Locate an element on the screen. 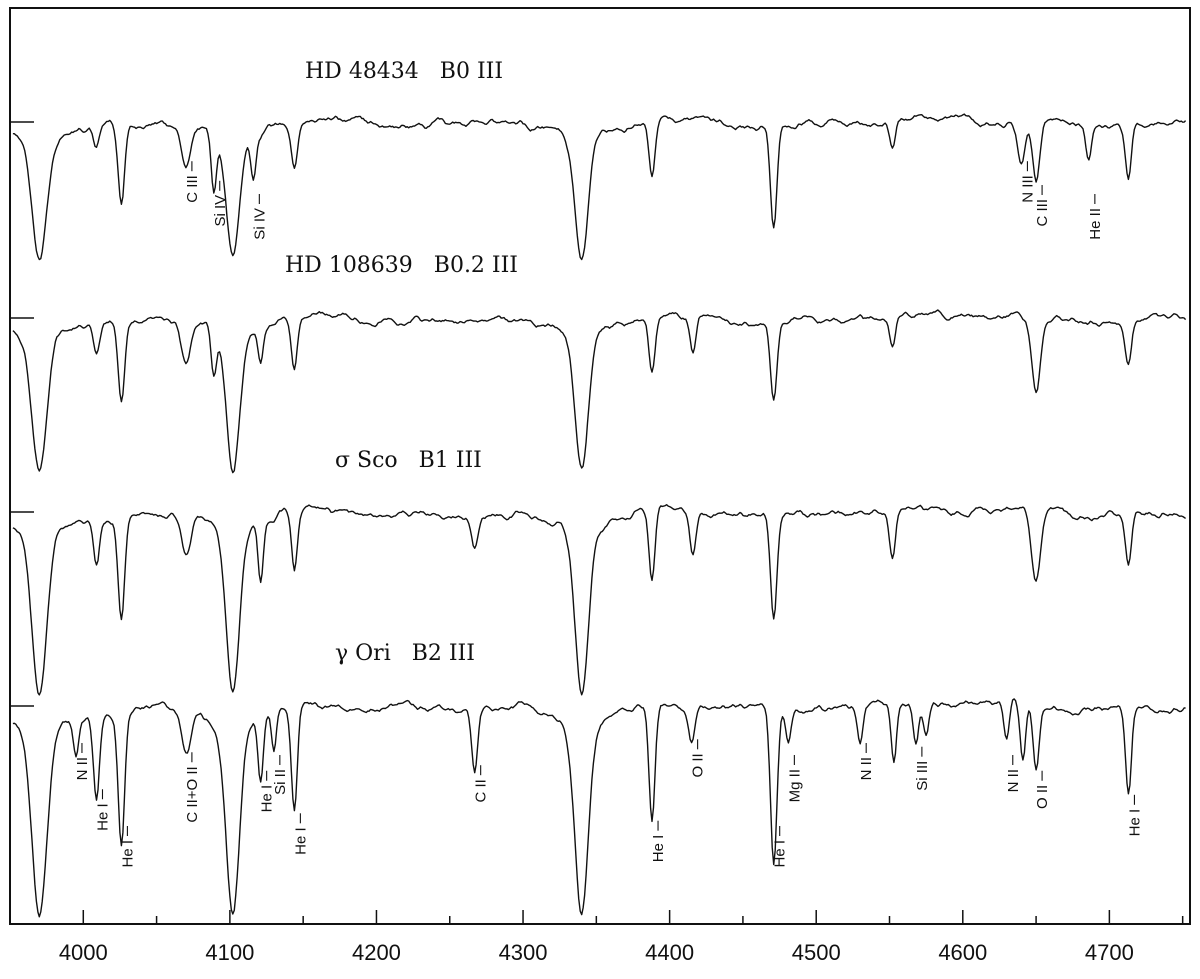 This screenshot has height=979, width=1200. line-annotation: He II is located at coordinates (1095, 224).